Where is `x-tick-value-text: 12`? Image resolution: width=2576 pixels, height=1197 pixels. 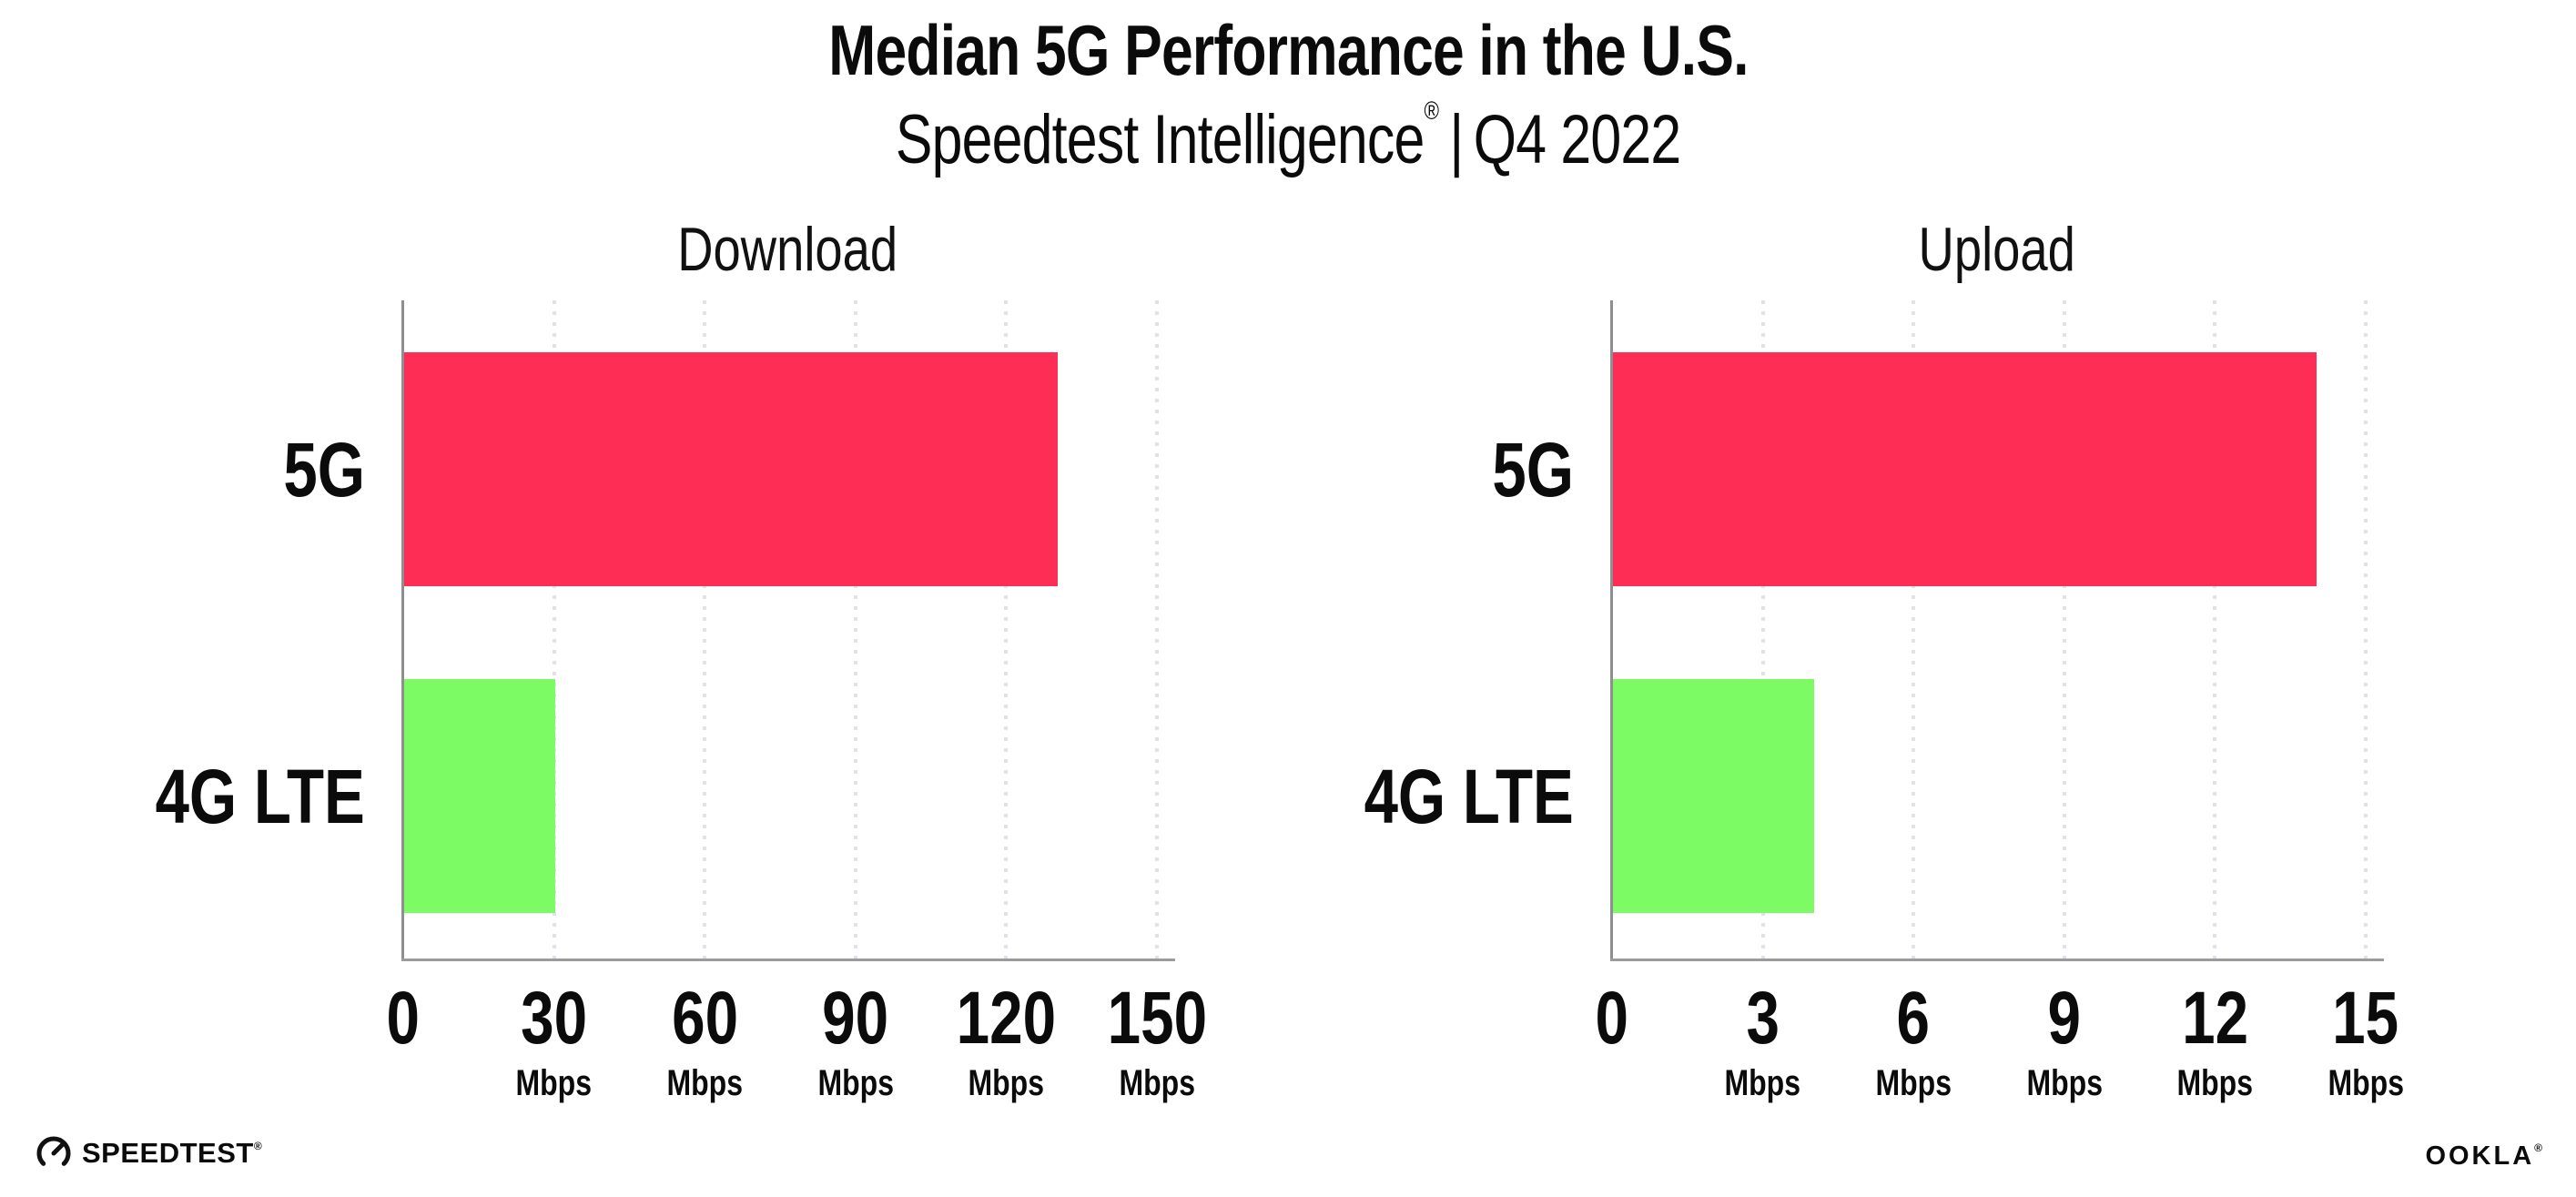 x-tick-value-text: 12 is located at coordinates (2214, 1018).